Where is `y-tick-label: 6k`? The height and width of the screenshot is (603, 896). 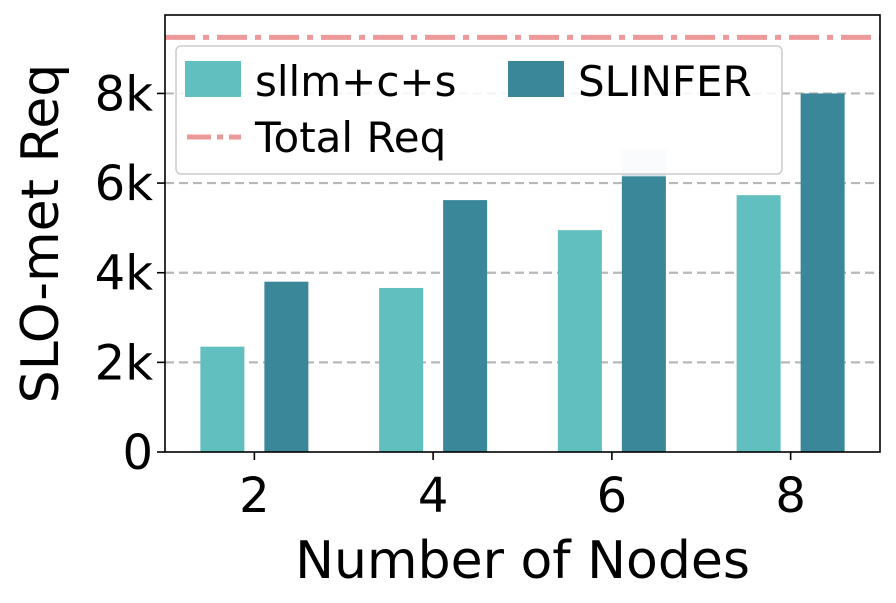 y-tick-label: 6k is located at coordinates (124, 184).